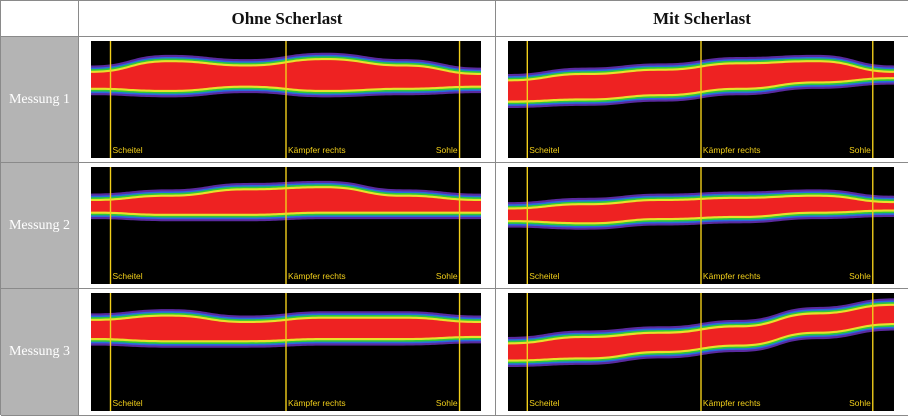 Image resolution: width=908 pixels, height=416 pixels. What do you see at coordinates (40, 100) in the screenshot?
I see `row-label-1: Messung 1` at bounding box center [40, 100].